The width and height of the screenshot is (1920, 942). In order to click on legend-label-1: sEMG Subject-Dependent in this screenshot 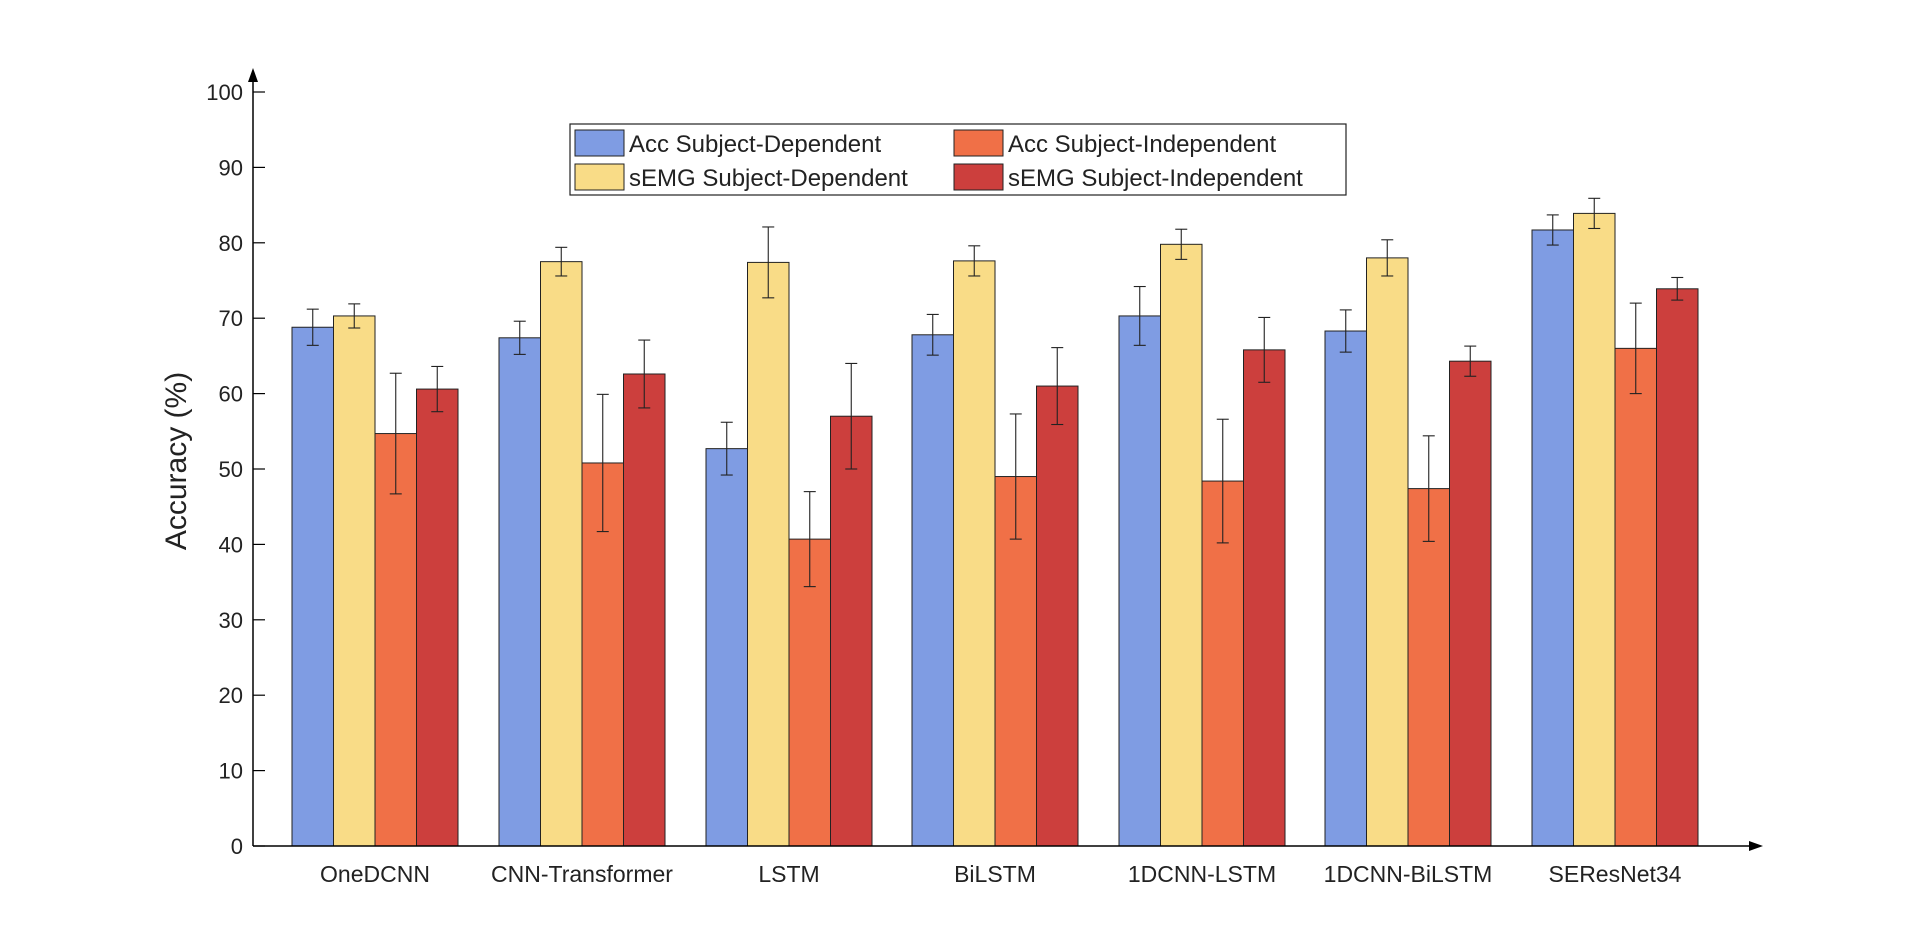, I will do `click(768, 178)`.